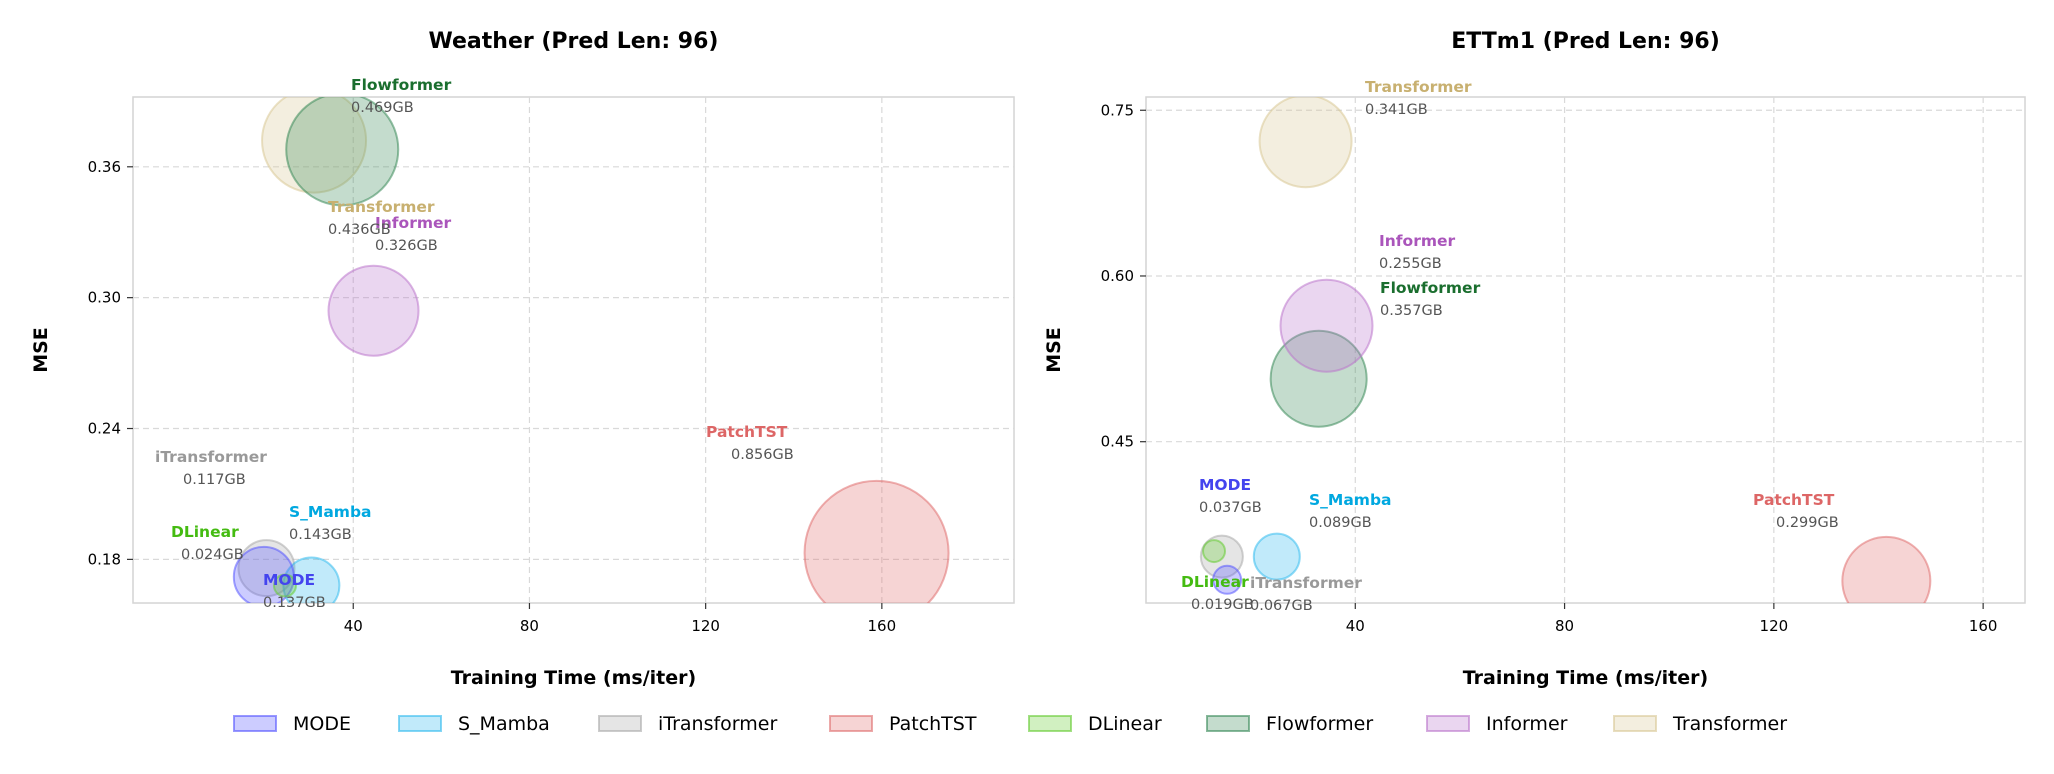  What do you see at coordinates (504, 724) in the screenshot?
I see `legend-label: S_Mamba` at bounding box center [504, 724].